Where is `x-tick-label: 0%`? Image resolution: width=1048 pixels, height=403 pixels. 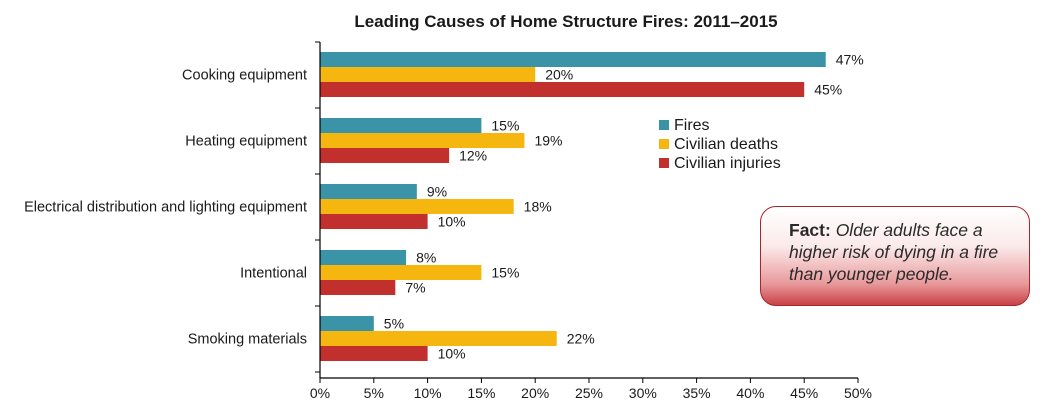
x-tick-label: 0% is located at coordinates (320, 393).